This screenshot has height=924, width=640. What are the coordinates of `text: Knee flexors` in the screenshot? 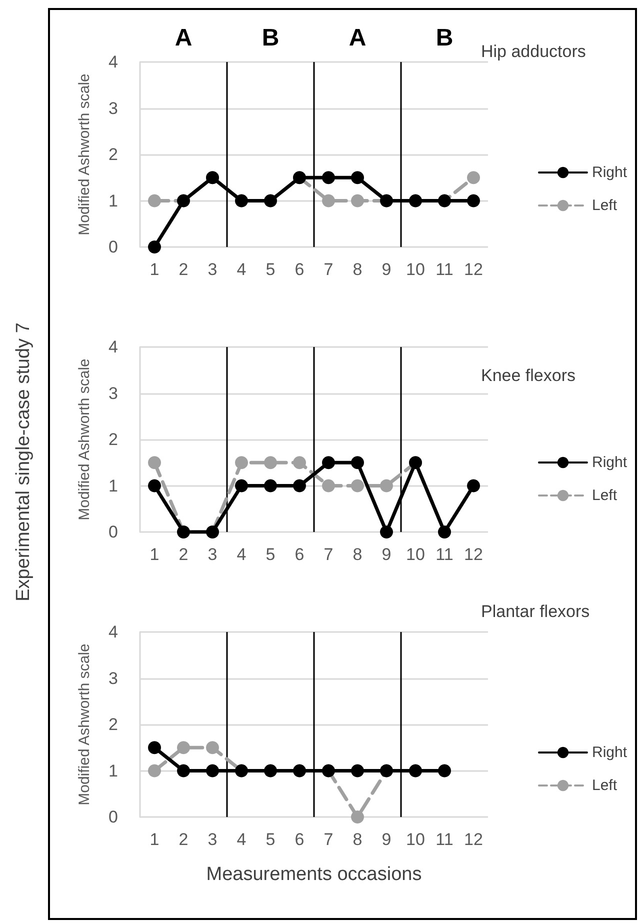 It's located at (528, 375).